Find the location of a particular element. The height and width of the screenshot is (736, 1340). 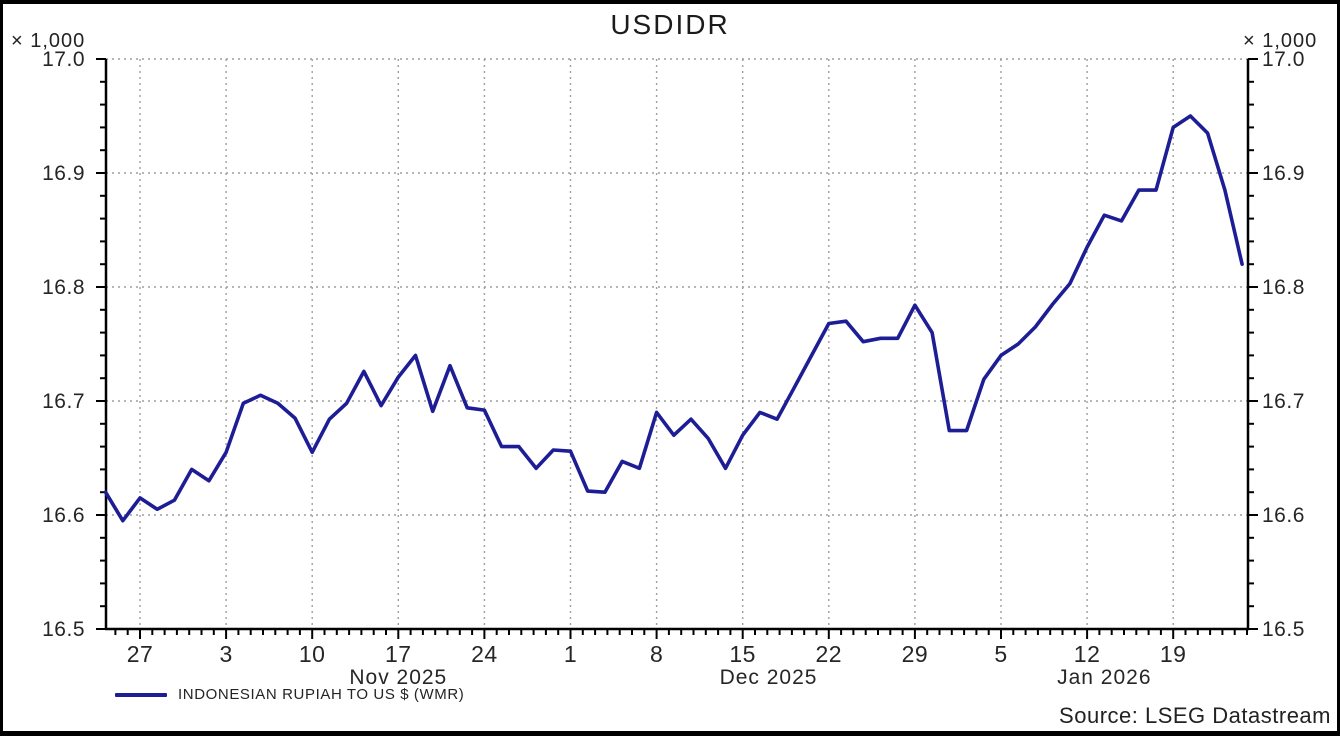

svg-text: 1 is located at coordinates (570, 654).